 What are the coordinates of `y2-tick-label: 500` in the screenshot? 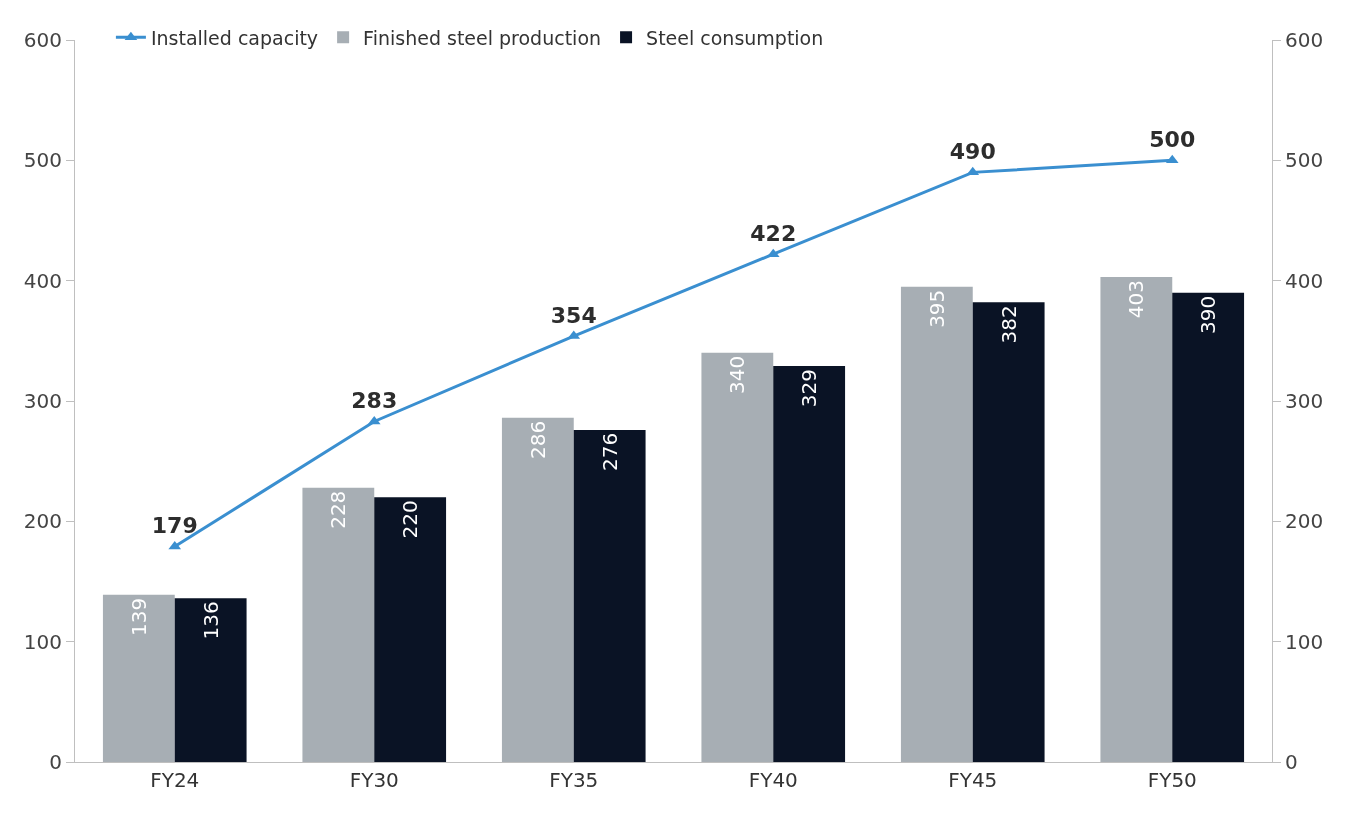 It's located at (1304, 160).